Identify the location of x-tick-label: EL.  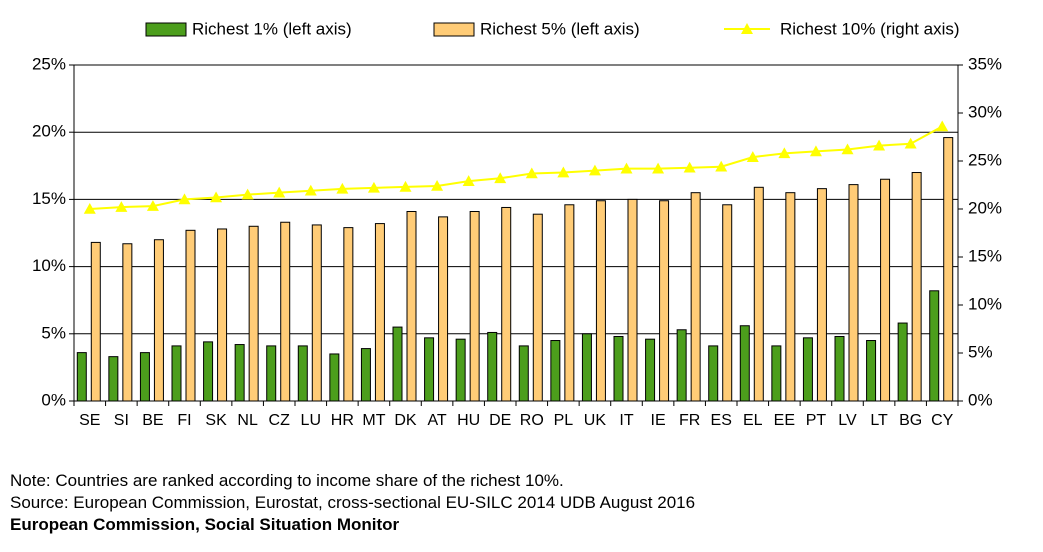
(753, 420).